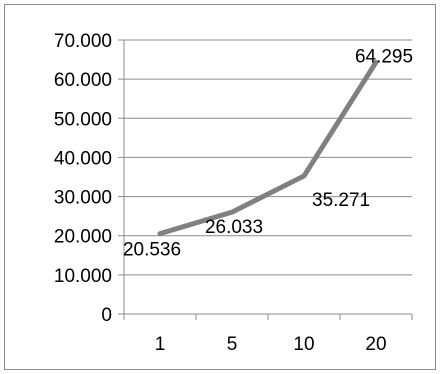  I want to click on y-tick-label: 40.000, so click(83, 158).